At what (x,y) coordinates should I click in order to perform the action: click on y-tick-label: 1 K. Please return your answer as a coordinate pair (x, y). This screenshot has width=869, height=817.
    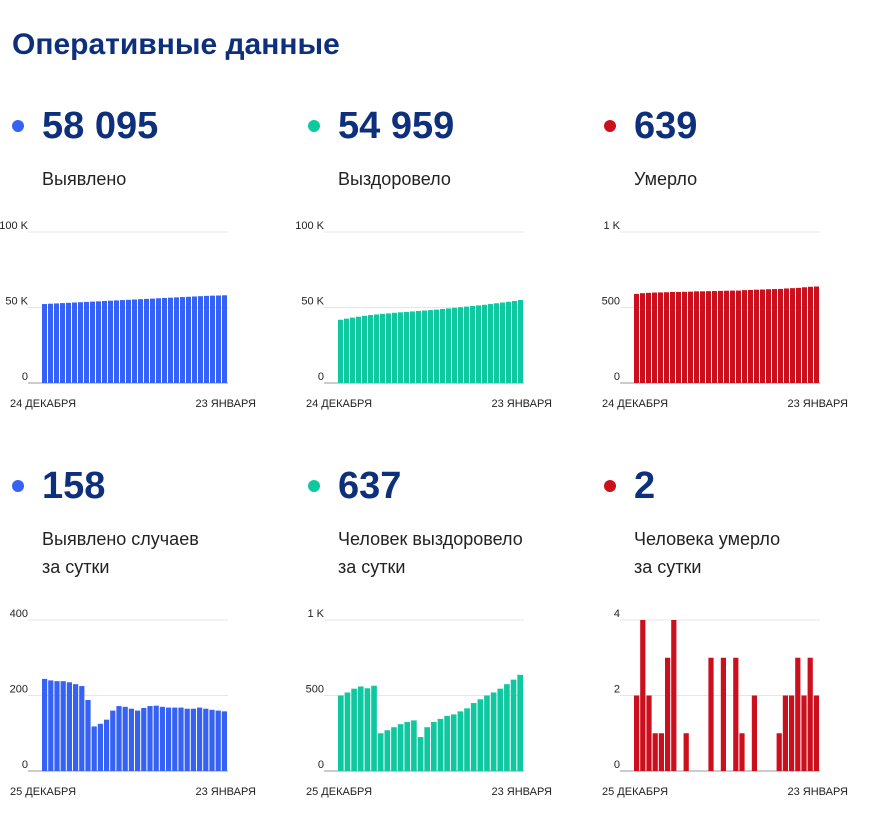
    Looking at the image, I should click on (315, 614).